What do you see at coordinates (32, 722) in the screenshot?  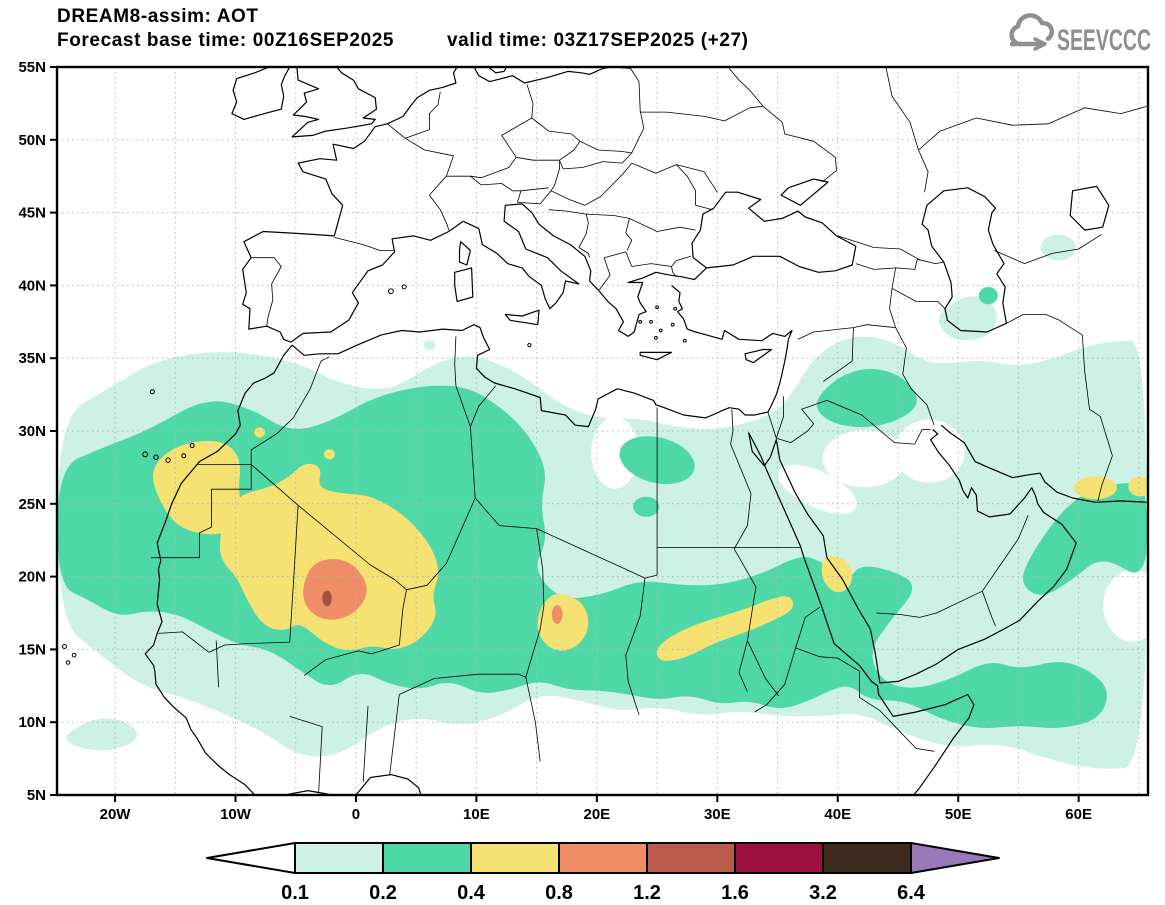 I see `y-tick-label: 10N` at bounding box center [32, 722].